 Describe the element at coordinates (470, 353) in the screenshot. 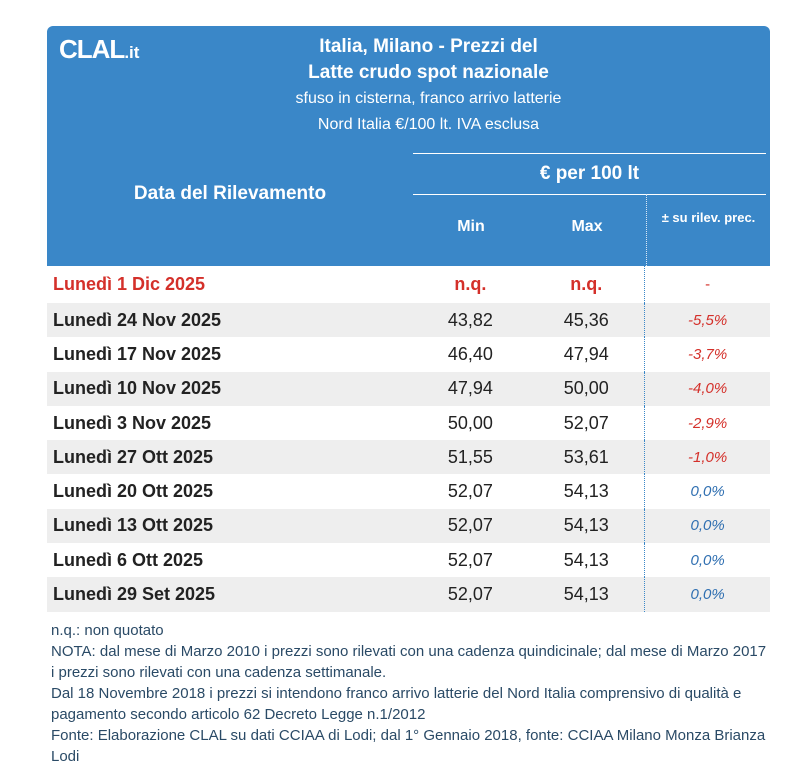

I see `row-min-price: 46,40` at that location.